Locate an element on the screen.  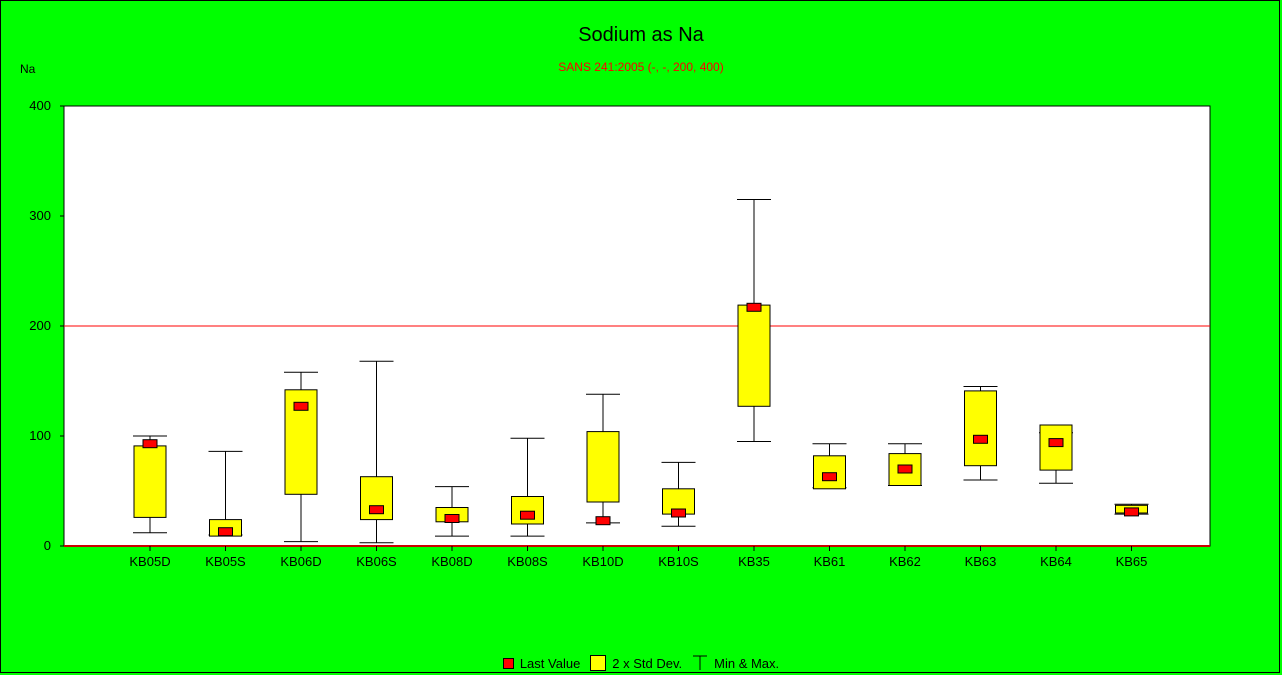
legend-item-std-dev: 2 x Std Dev. is located at coordinates (636, 663).